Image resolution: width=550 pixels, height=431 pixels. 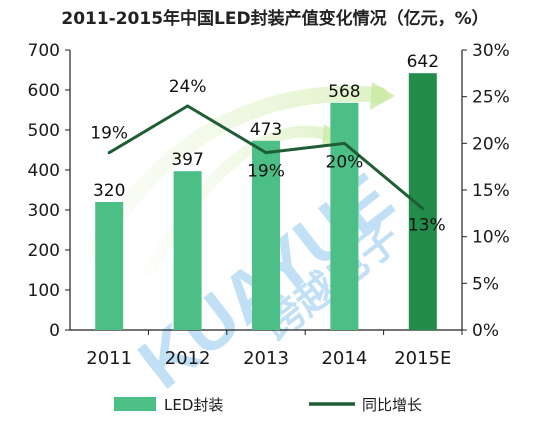 I want to click on legend-label-line: 同比增长, so click(x=392, y=405).